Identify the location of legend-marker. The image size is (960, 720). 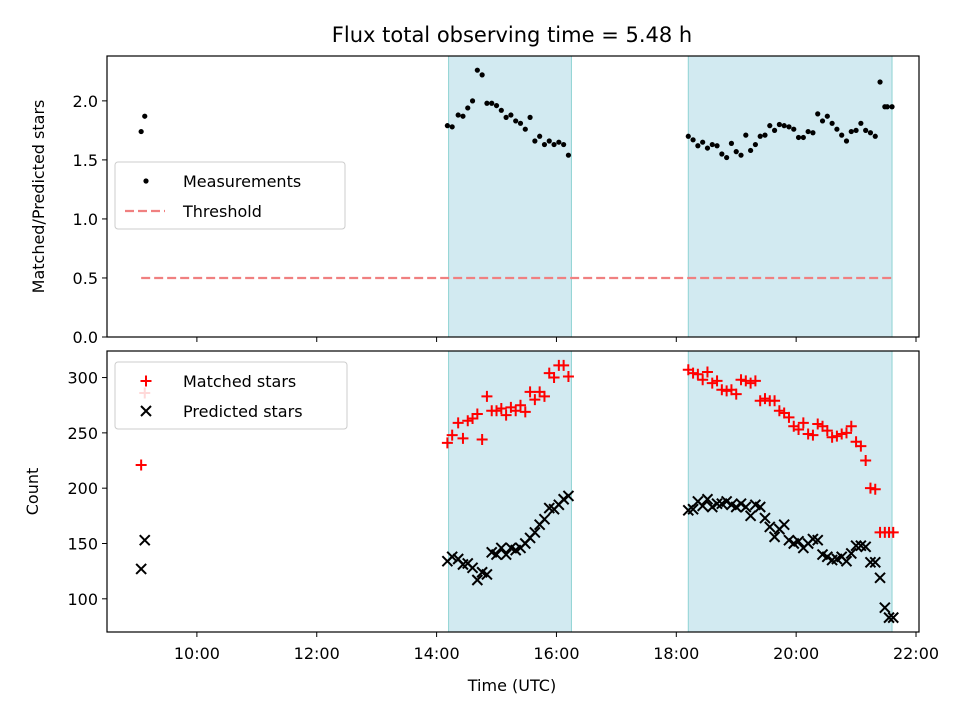
(146, 411).